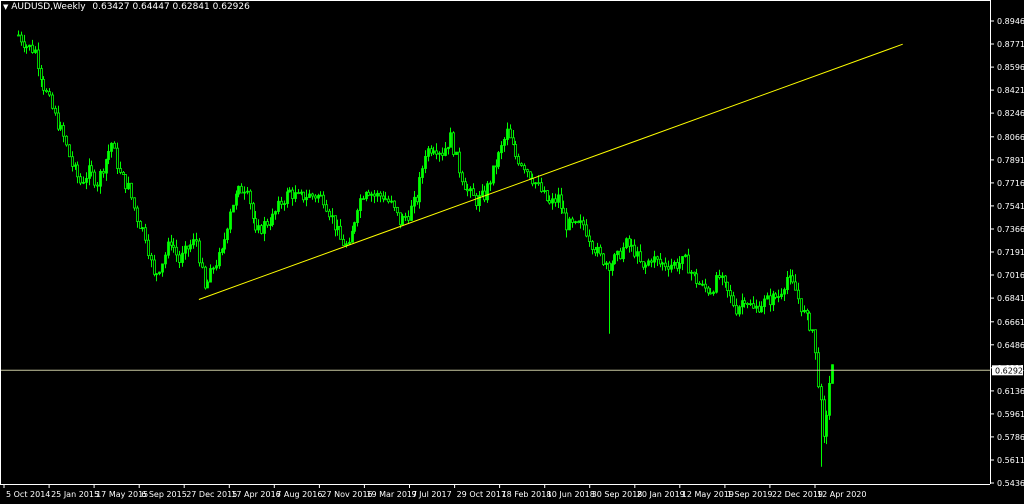 The width and height of the screenshot is (1024, 504). I want to click on time-tick-label: 10 Jun 2018, so click(571, 494).